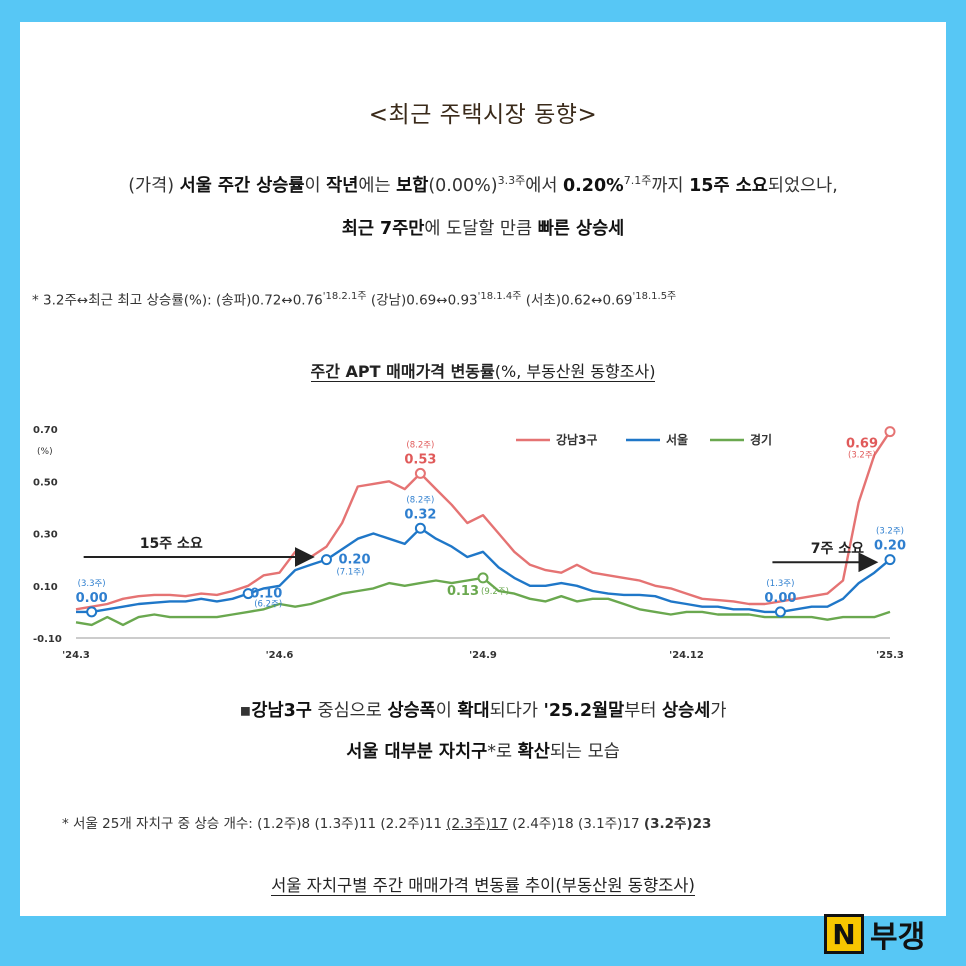 The image size is (966, 966). What do you see at coordinates (45, 430) in the screenshot?
I see `y-tick-label: 0.70` at bounding box center [45, 430].